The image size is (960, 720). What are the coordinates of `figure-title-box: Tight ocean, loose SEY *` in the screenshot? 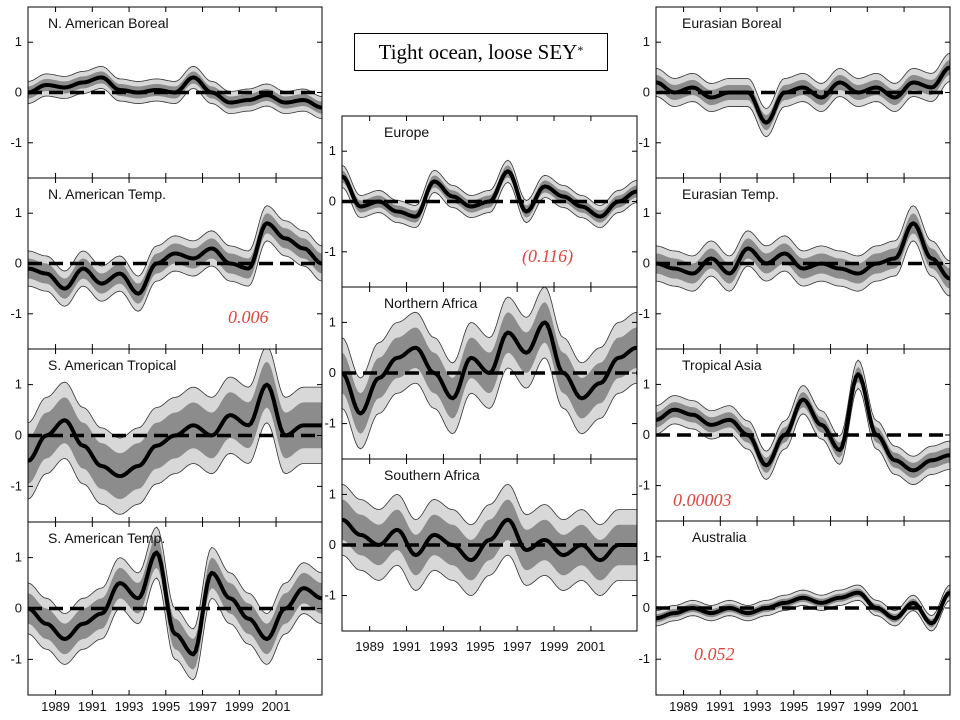 It's located at (481, 52).